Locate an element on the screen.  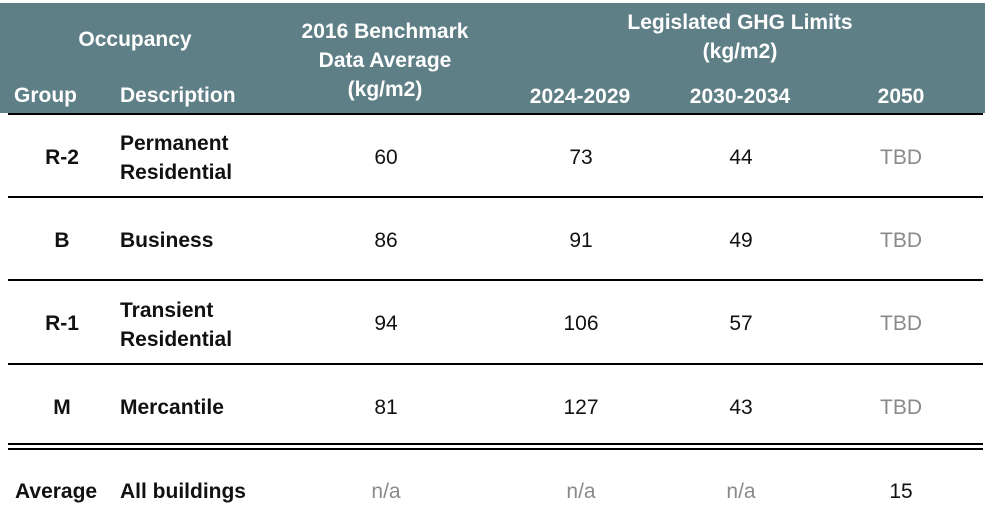
header-bottom-rule is located at coordinates (495, 114).